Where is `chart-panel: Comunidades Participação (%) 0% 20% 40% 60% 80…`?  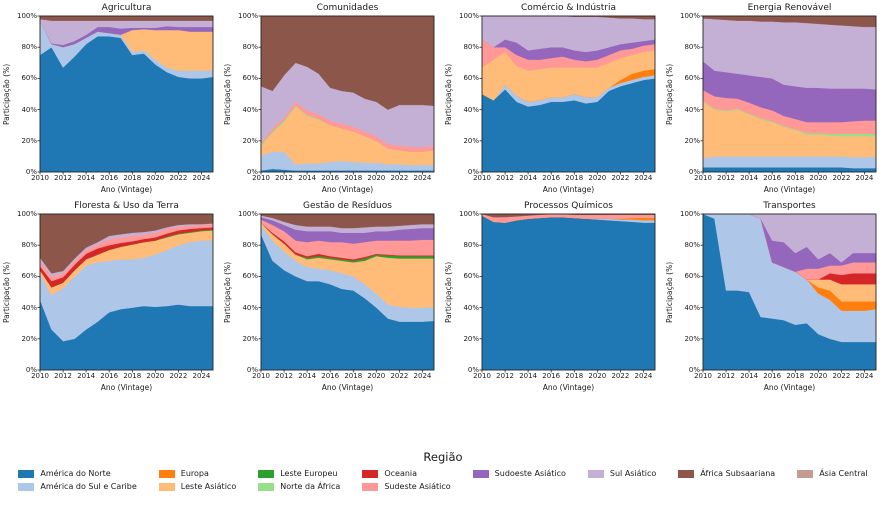
chart-panel: Comunidades Participação (%) 0% 20% 40% 60% 80… is located at coordinates (331, 99).